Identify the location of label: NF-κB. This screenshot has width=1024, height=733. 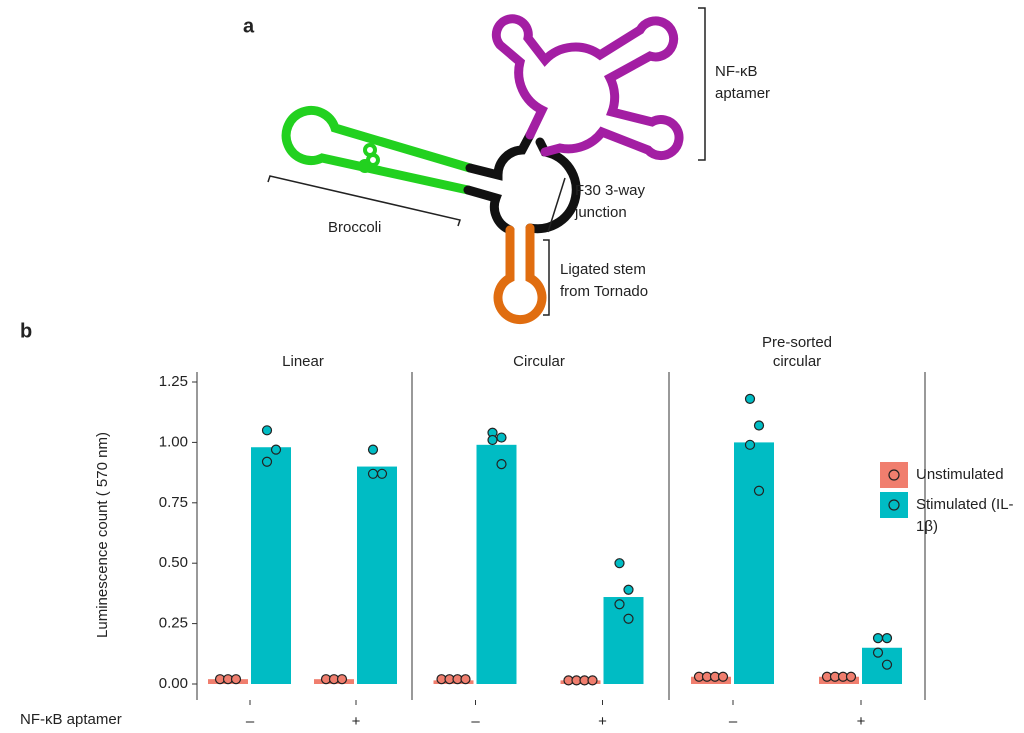
(736, 71).